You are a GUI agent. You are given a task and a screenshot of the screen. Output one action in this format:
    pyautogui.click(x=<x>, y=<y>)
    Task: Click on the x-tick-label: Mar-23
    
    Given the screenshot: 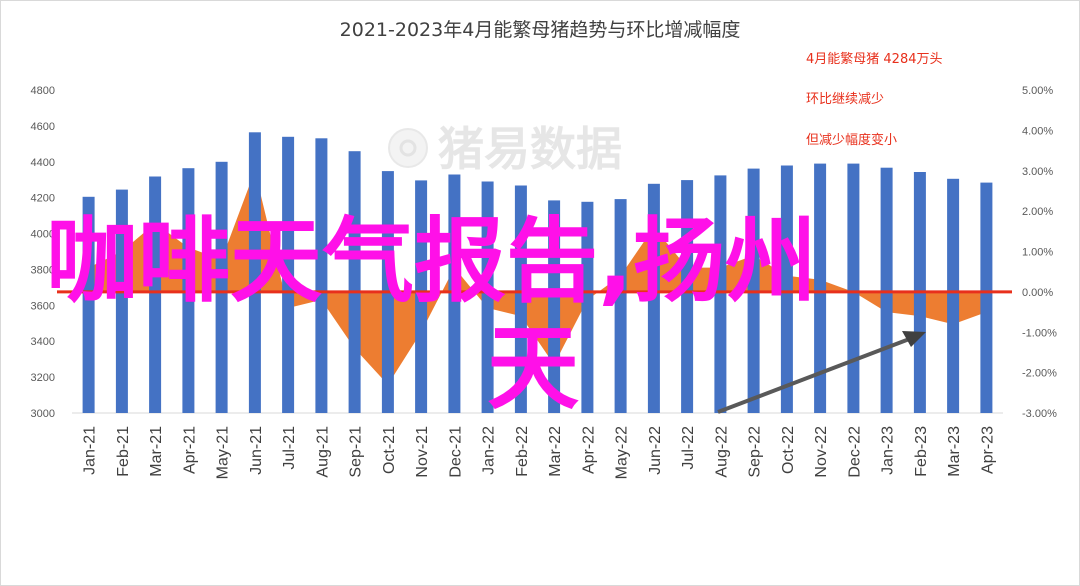 What is the action you would take?
    pyautogui.click(x=954, y=451)
    